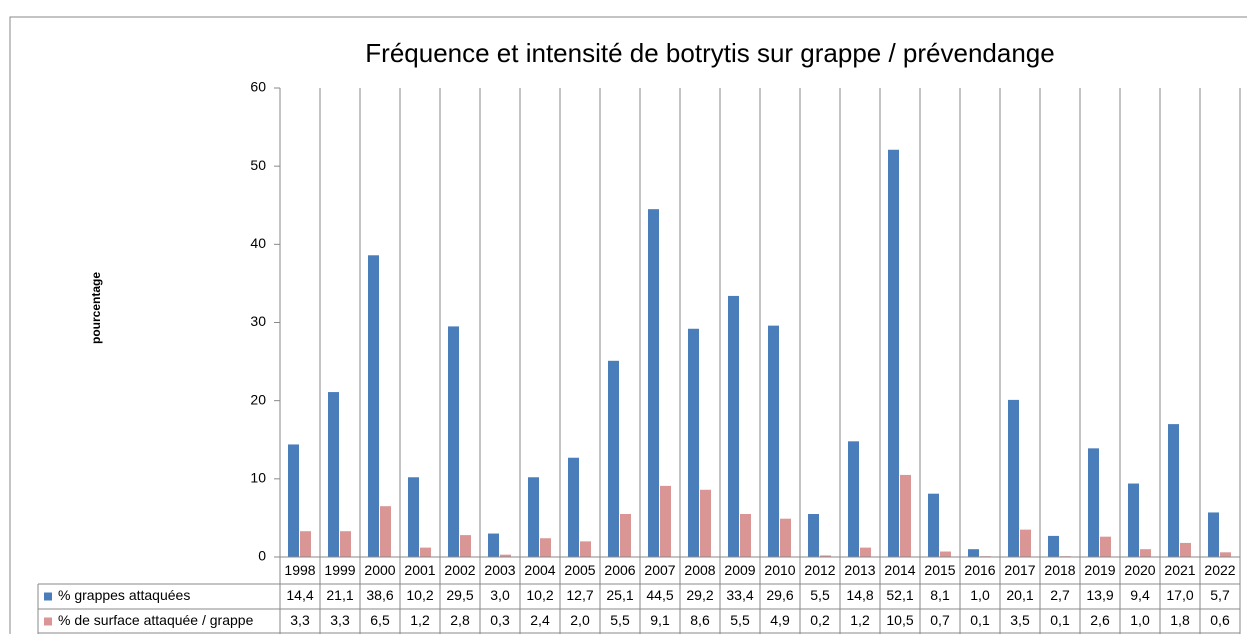  I want to click on legend-label: % grappes attaquées, so click(124, 595).